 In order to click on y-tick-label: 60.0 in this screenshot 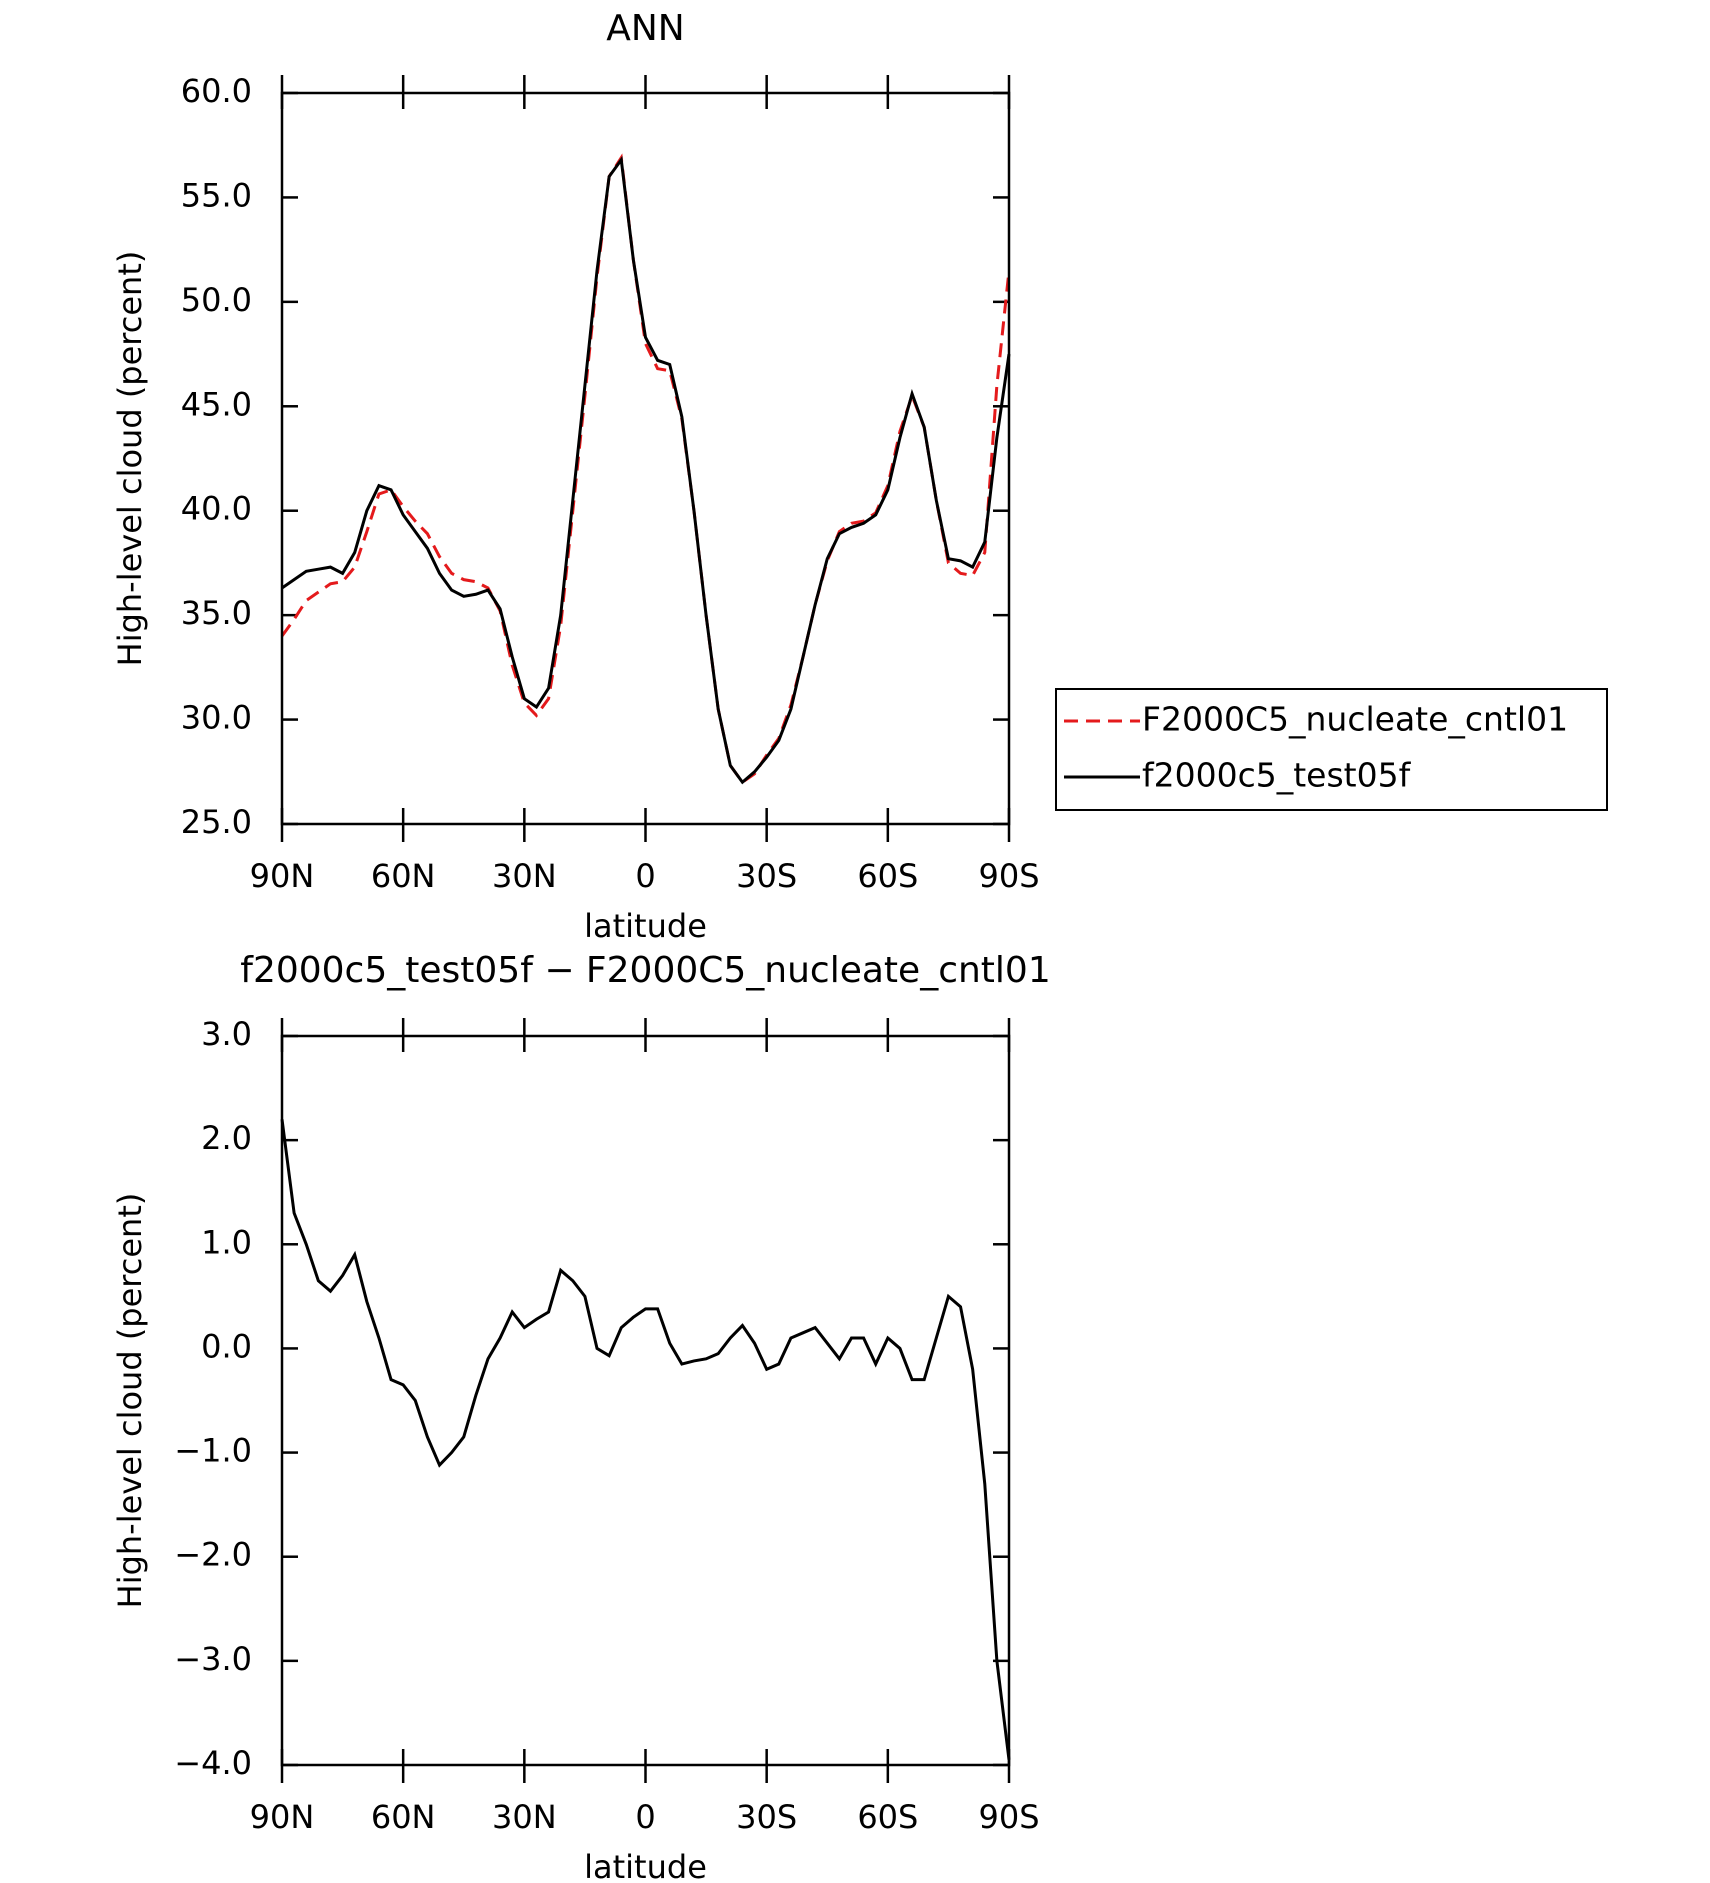, I will do `click(216, 91)`.